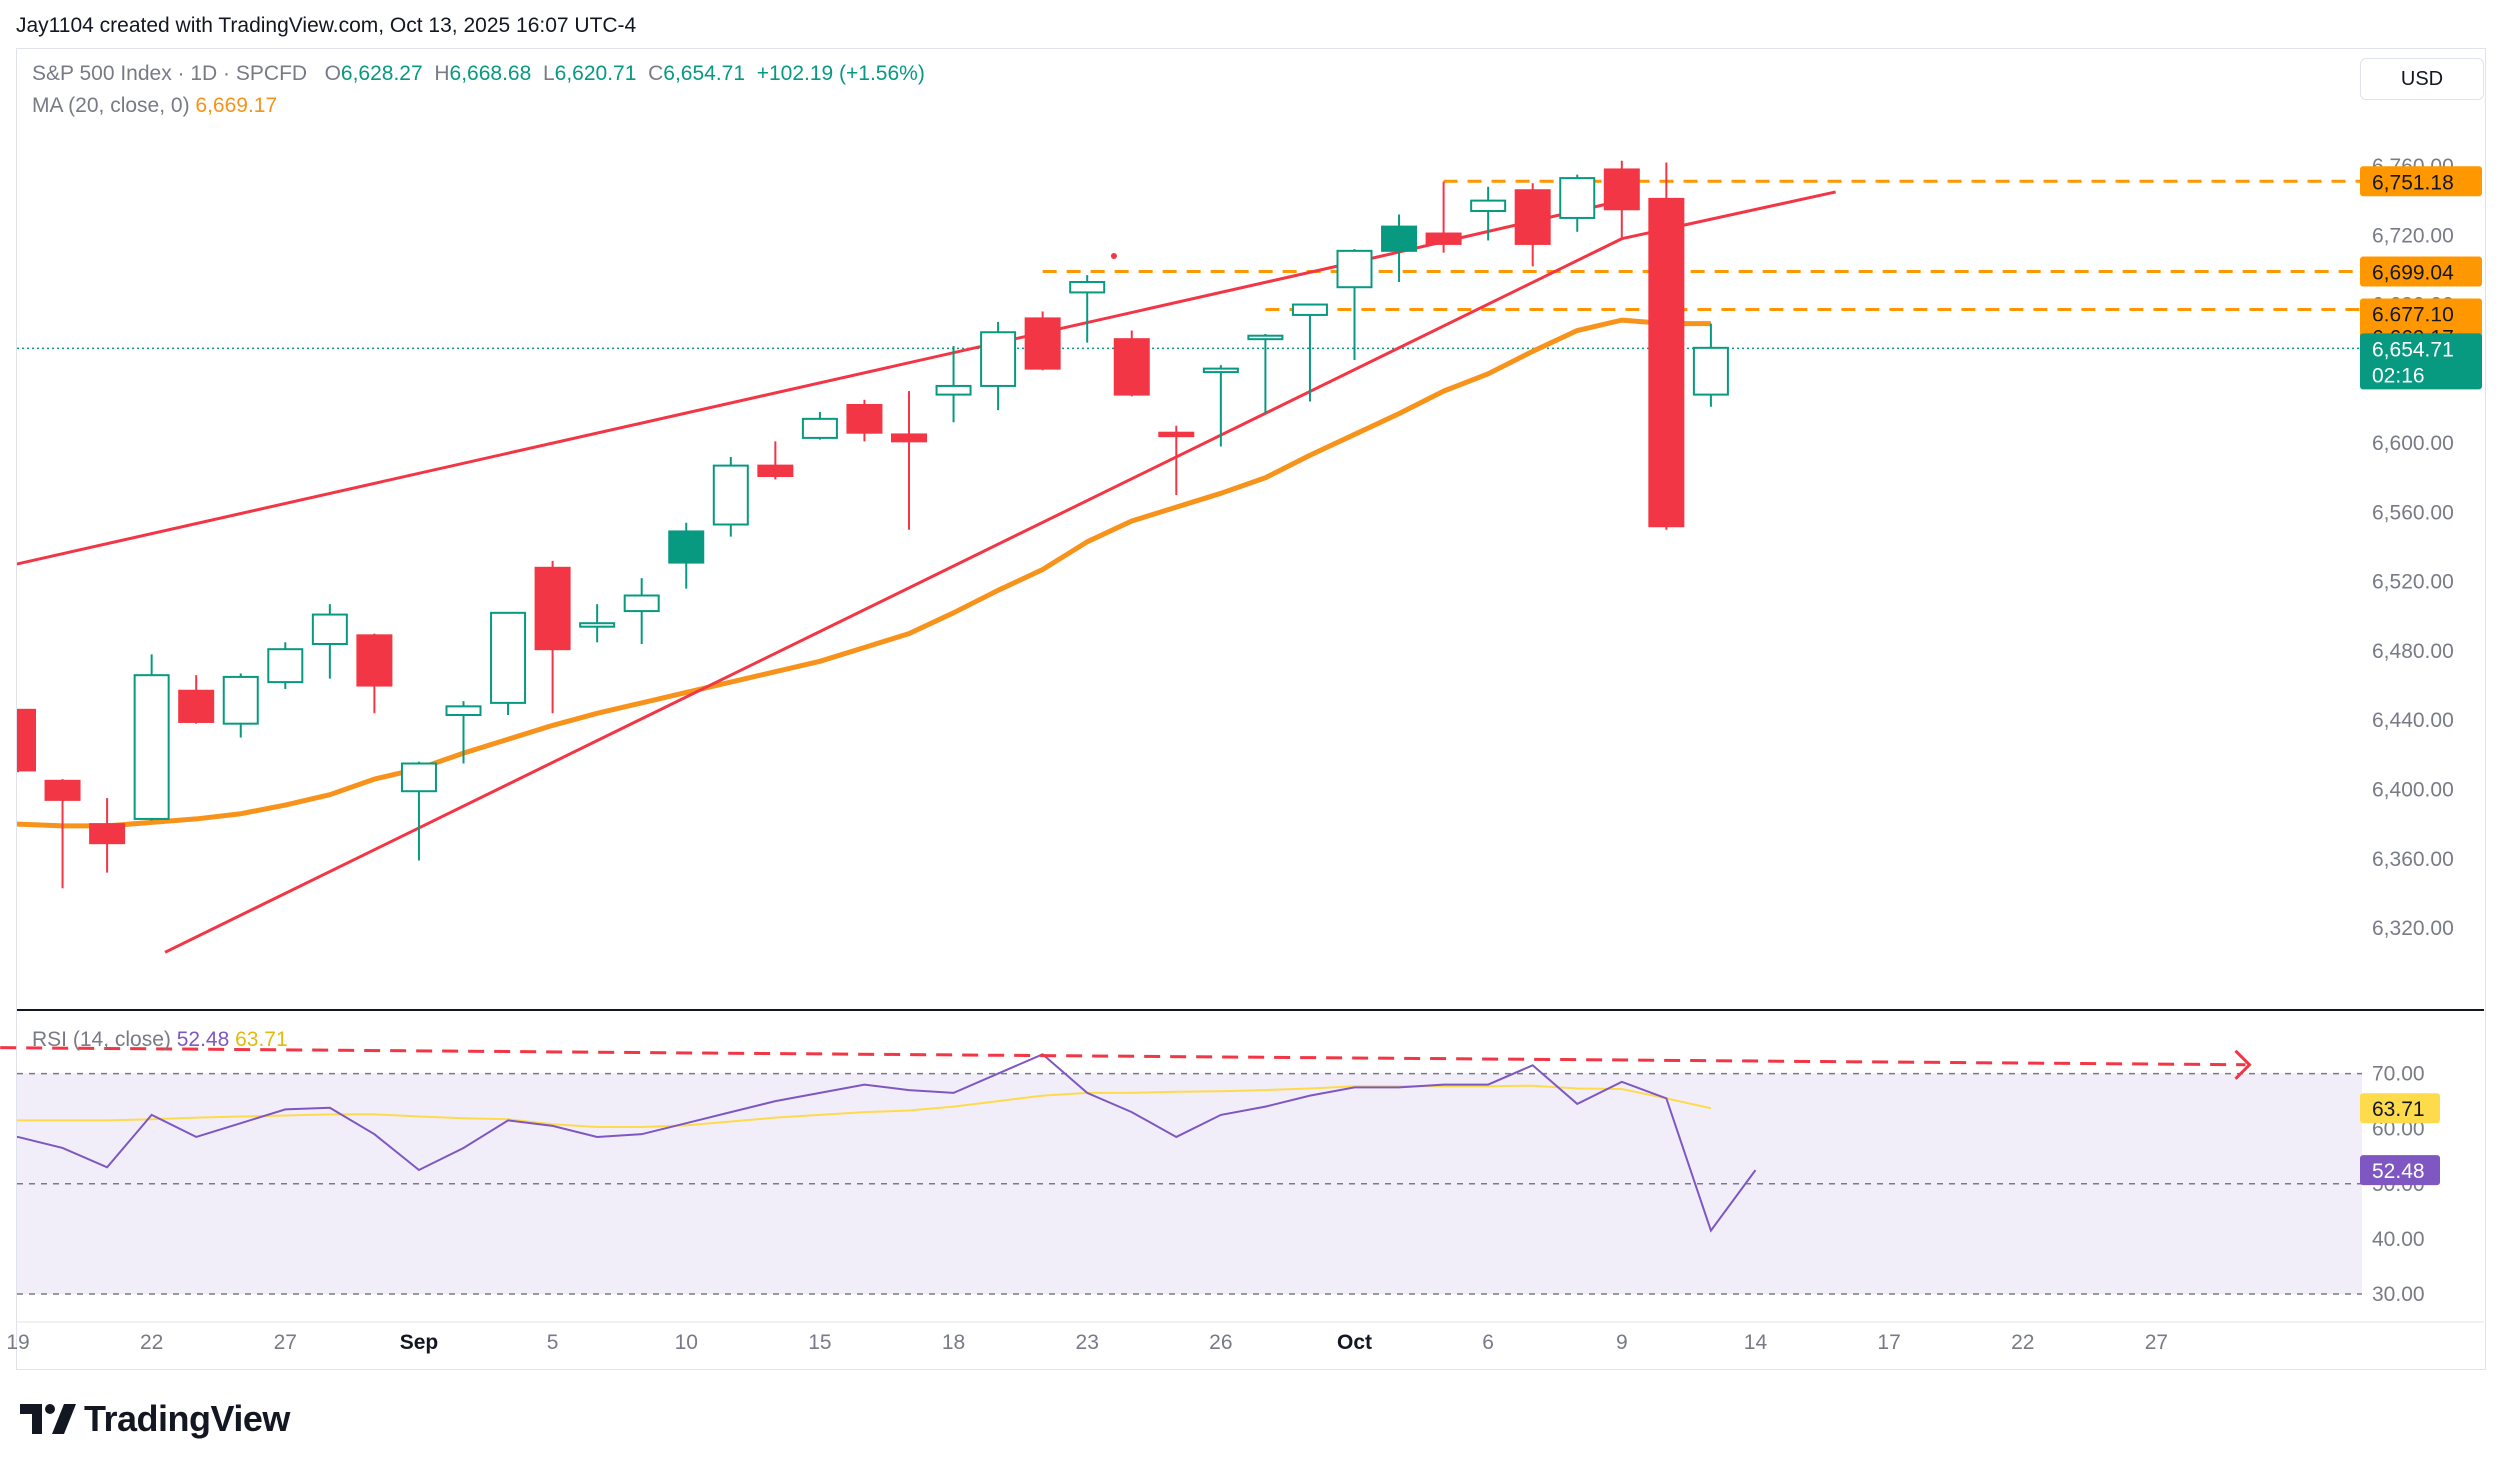  Describe the element at coordinates (419, 1342) in the screenshot. I see `x-tick-label: Sep` at that location.